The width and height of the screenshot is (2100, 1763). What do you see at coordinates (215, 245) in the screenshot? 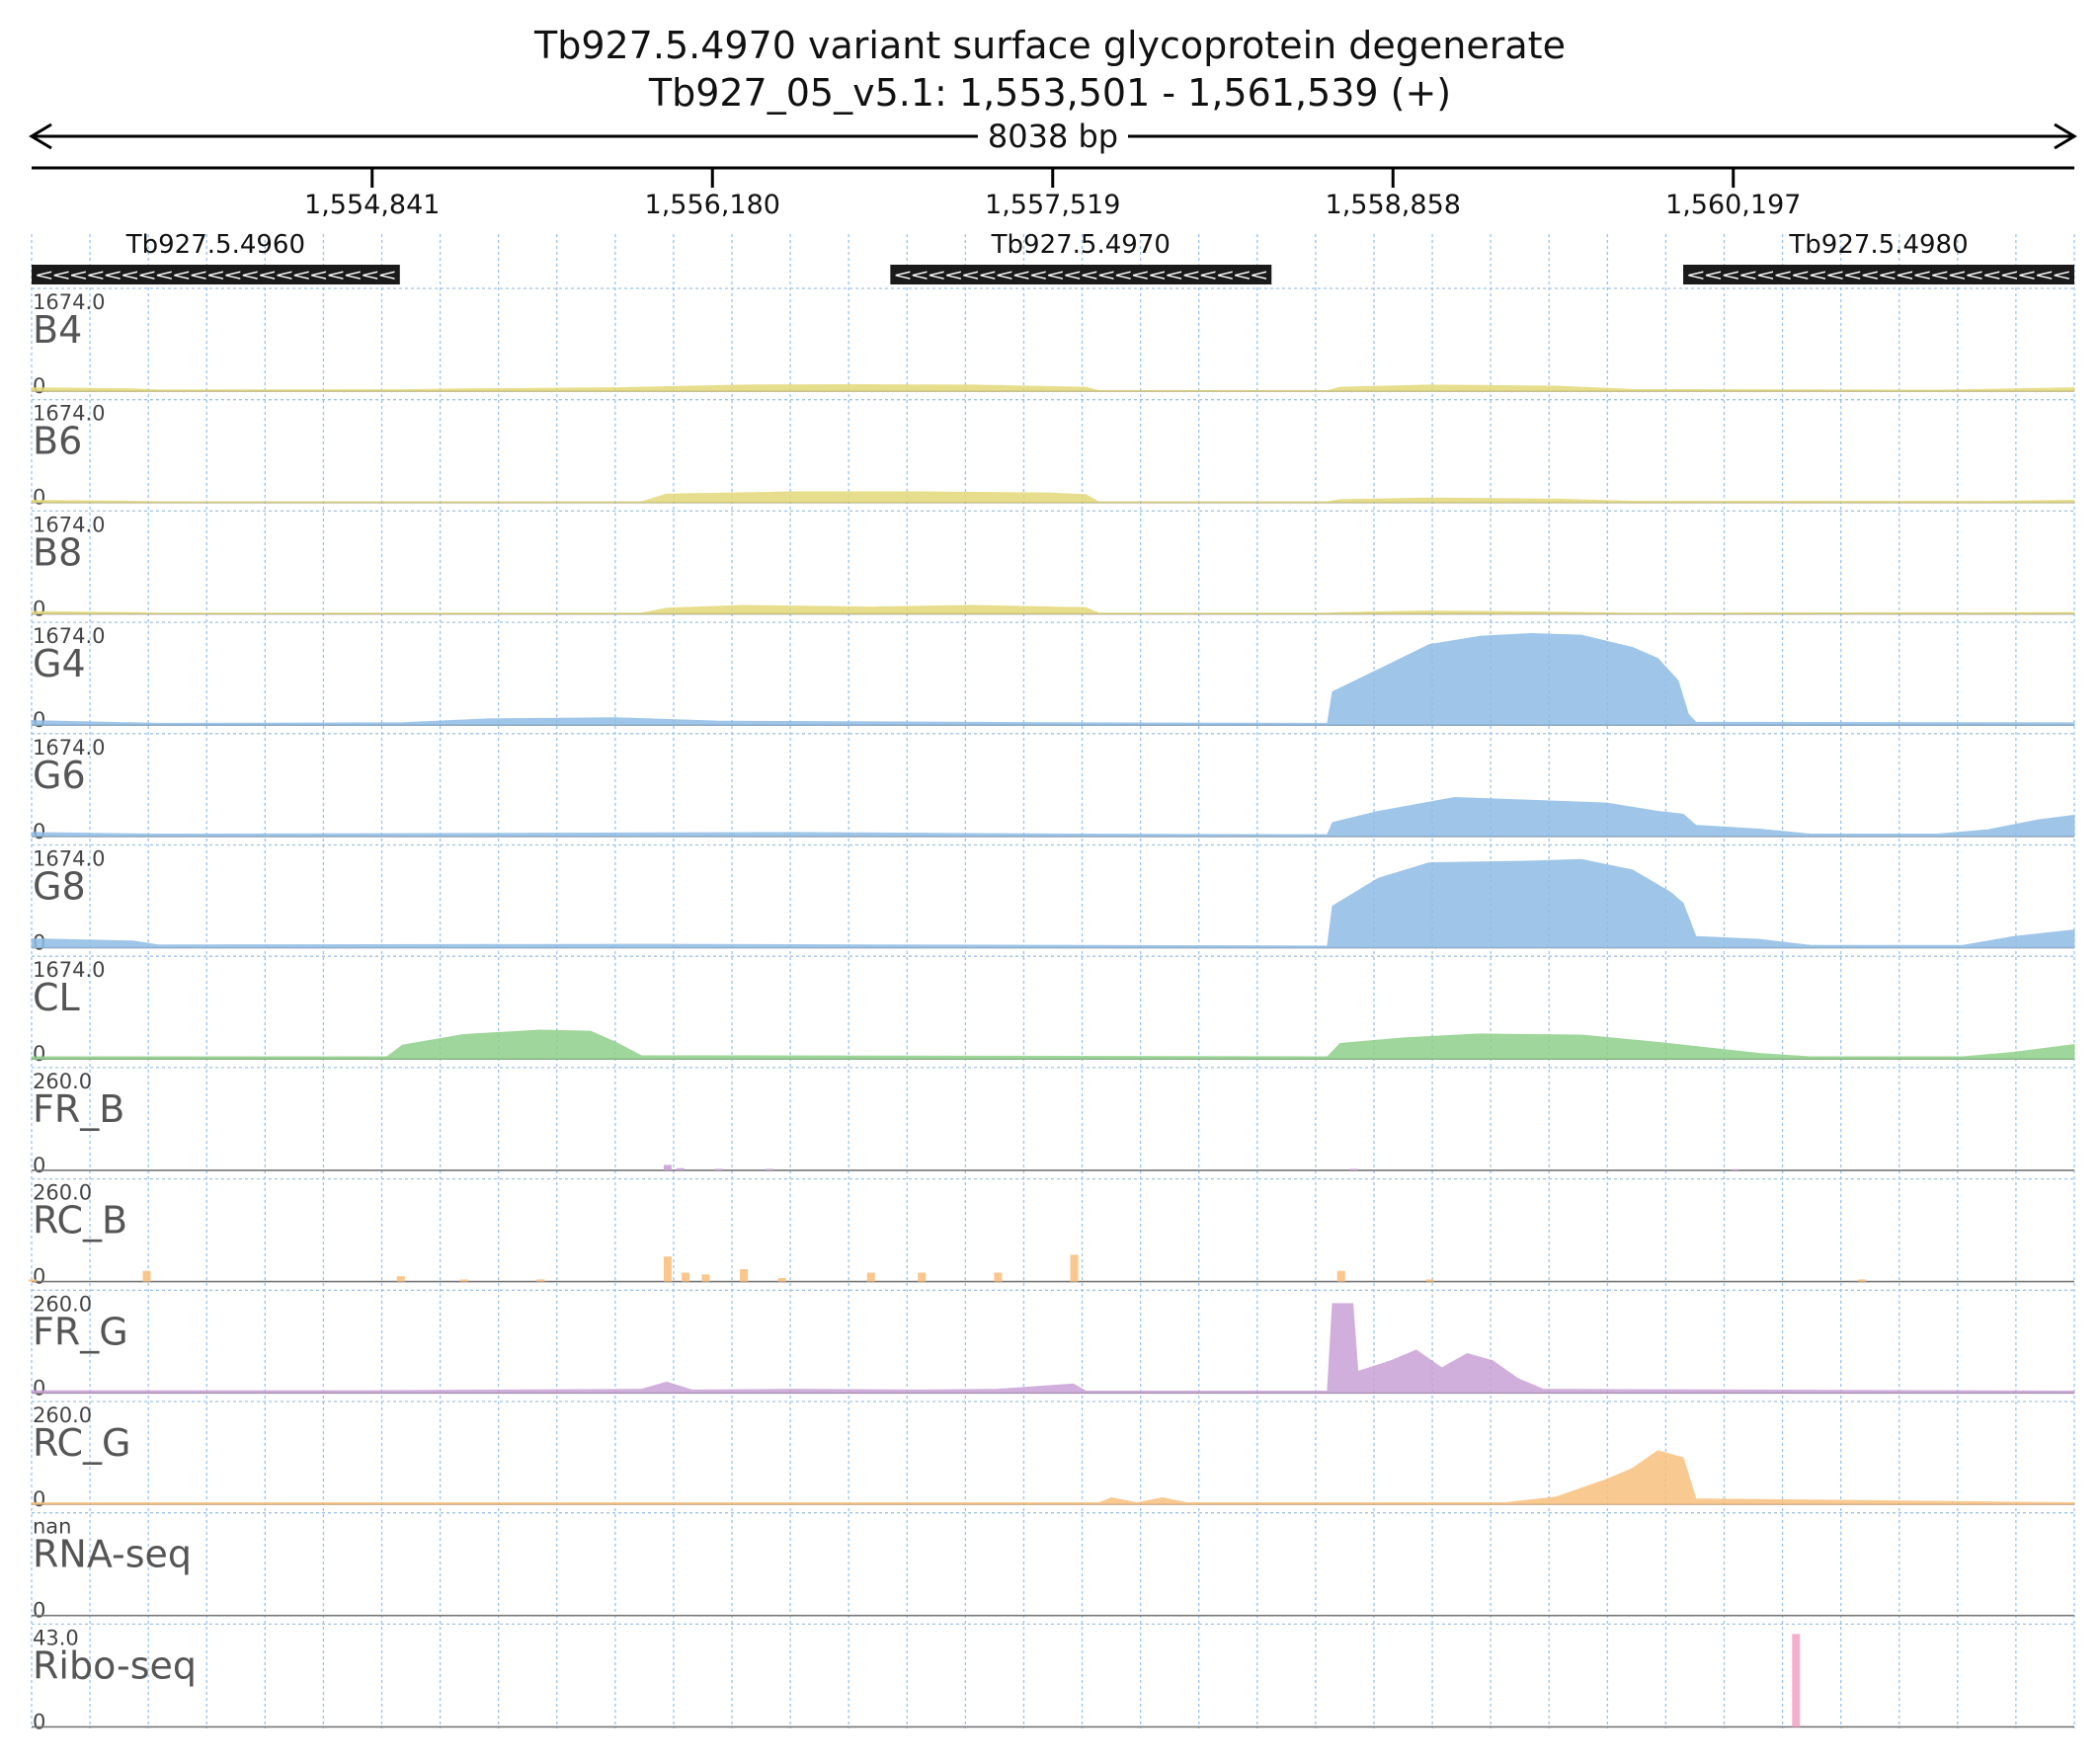
I see `gene-label: Tb927.5.4960` at bounding box center [215, 245].